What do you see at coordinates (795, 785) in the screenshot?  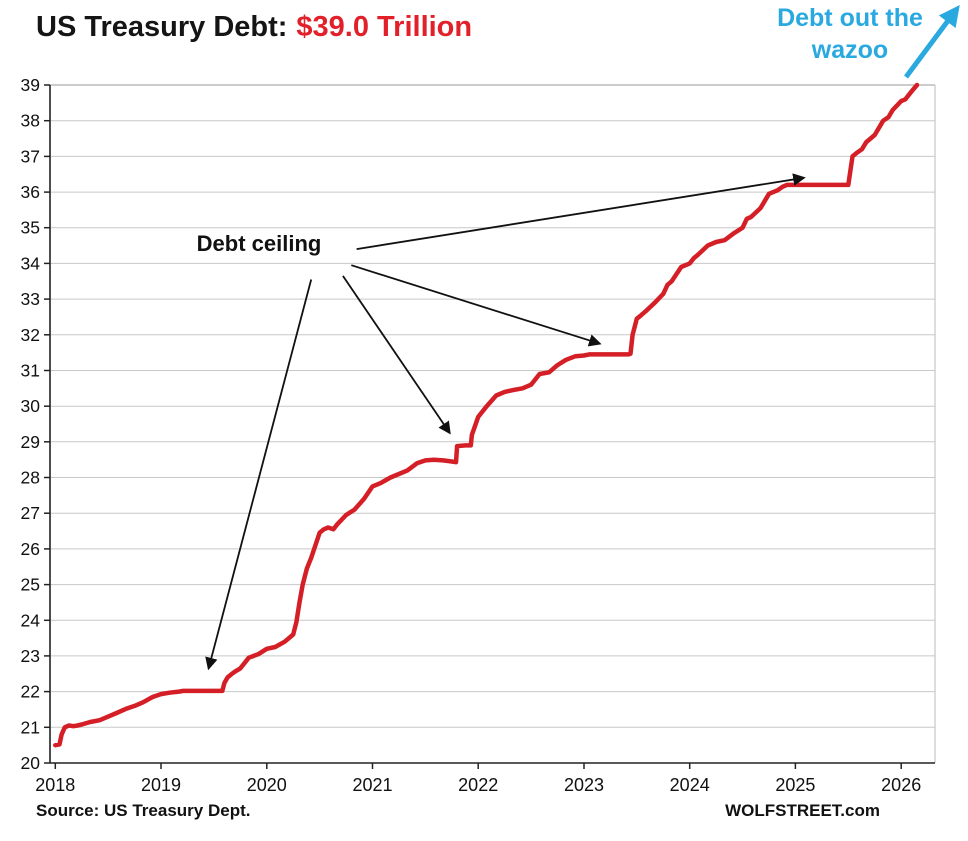 I see `x-tick-label: 2025` at bounding box center [795, 785].